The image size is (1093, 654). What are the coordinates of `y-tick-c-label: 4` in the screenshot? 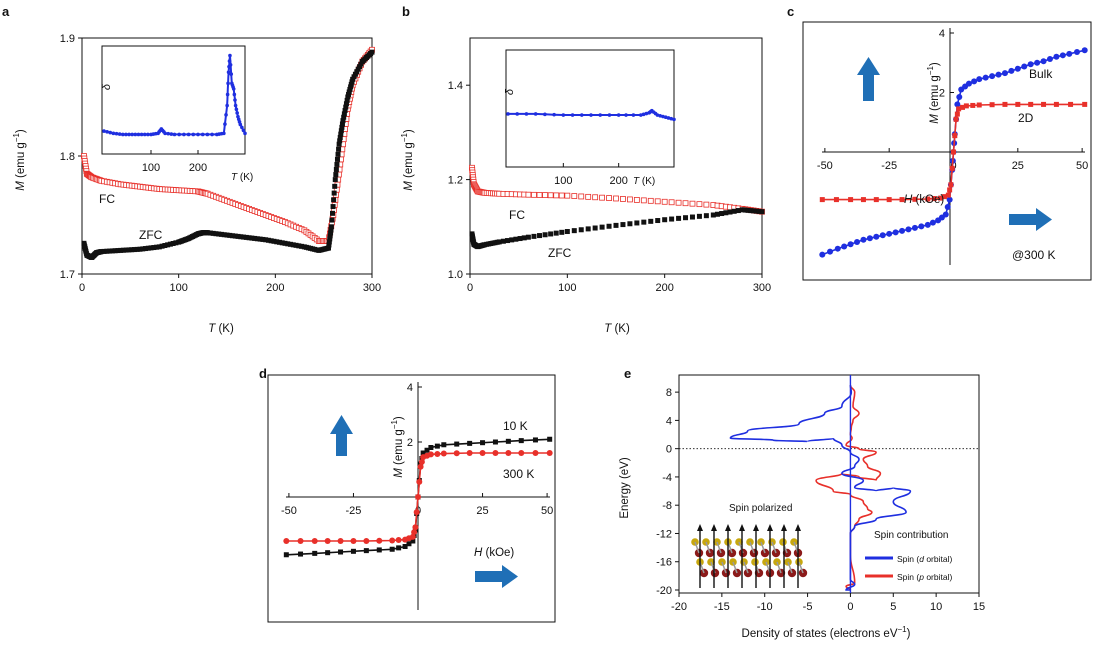 It's located at (942, 34).